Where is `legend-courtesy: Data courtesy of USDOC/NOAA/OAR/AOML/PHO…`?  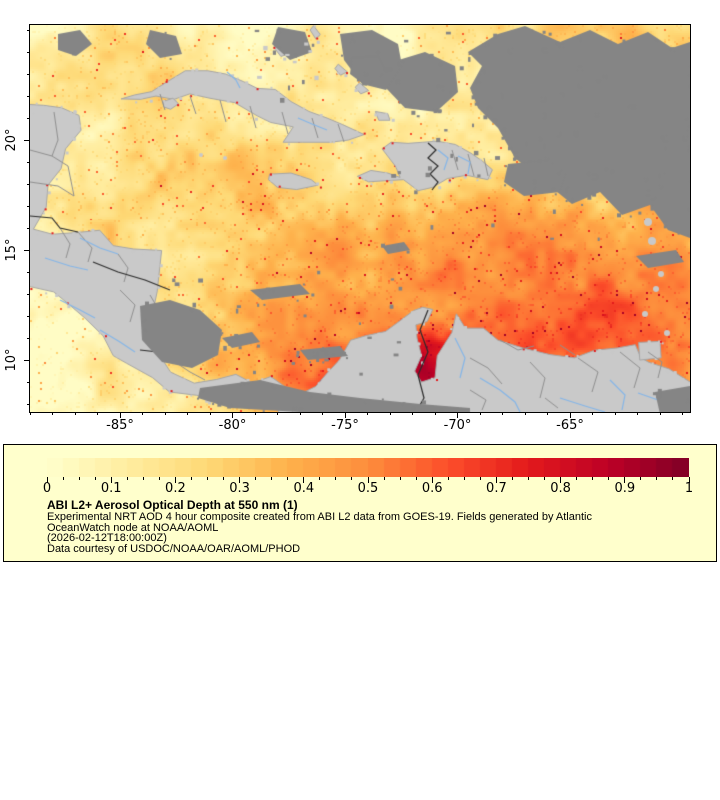 legend-courtesy: Data courtesy of USDOC/NOAA/OAR/AOML/PHO… is located at coordinates (174, 548).